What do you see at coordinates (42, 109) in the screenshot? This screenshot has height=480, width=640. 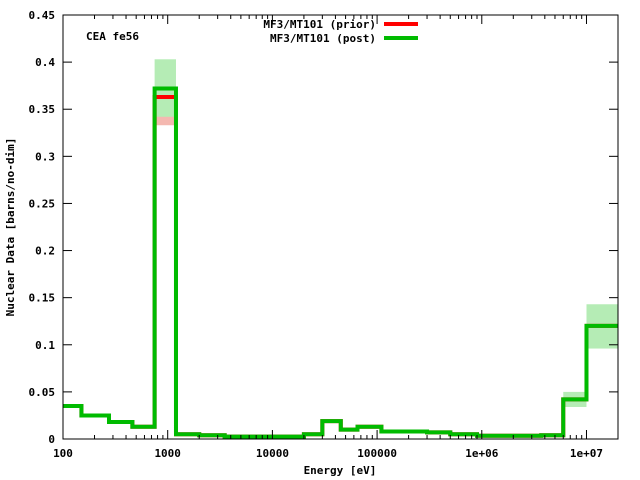 I see `y-tick-label-7: 0.35` at bounding box center [42, 109].